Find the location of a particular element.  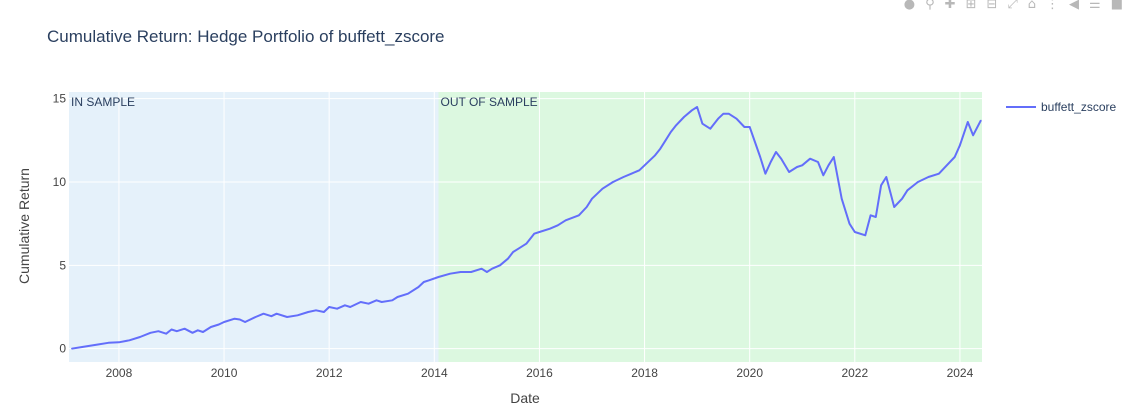

y-tick-label: 5 is located at coordinates (62, 265).